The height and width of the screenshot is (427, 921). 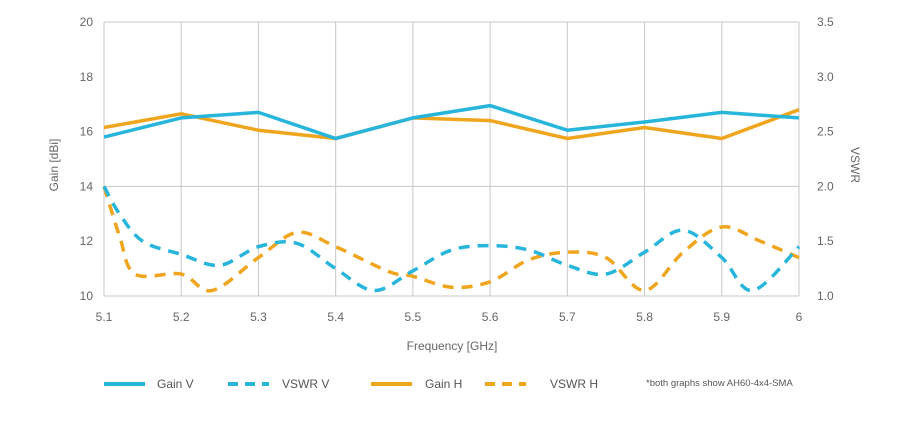 What do you see at coordinates (799, 317) in the screenshot?
I see `x-tick-label: 6` at bounding box center [799, 317].